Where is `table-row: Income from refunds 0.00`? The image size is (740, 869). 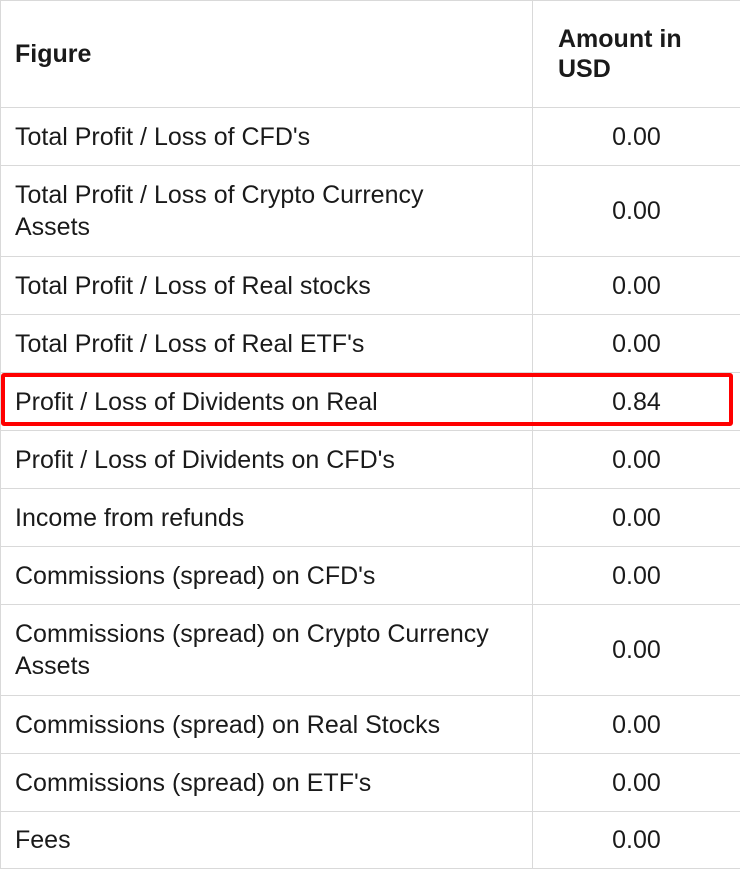
table-row: Income from refunds 0.00 is located at coordinates (370, 517).